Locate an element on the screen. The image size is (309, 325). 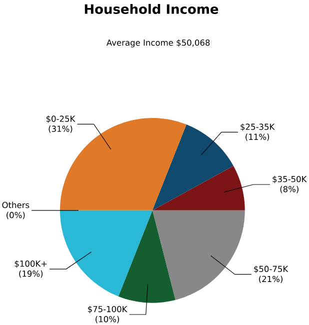
slice-label: $50-75K is located at coordinates (271, 270).